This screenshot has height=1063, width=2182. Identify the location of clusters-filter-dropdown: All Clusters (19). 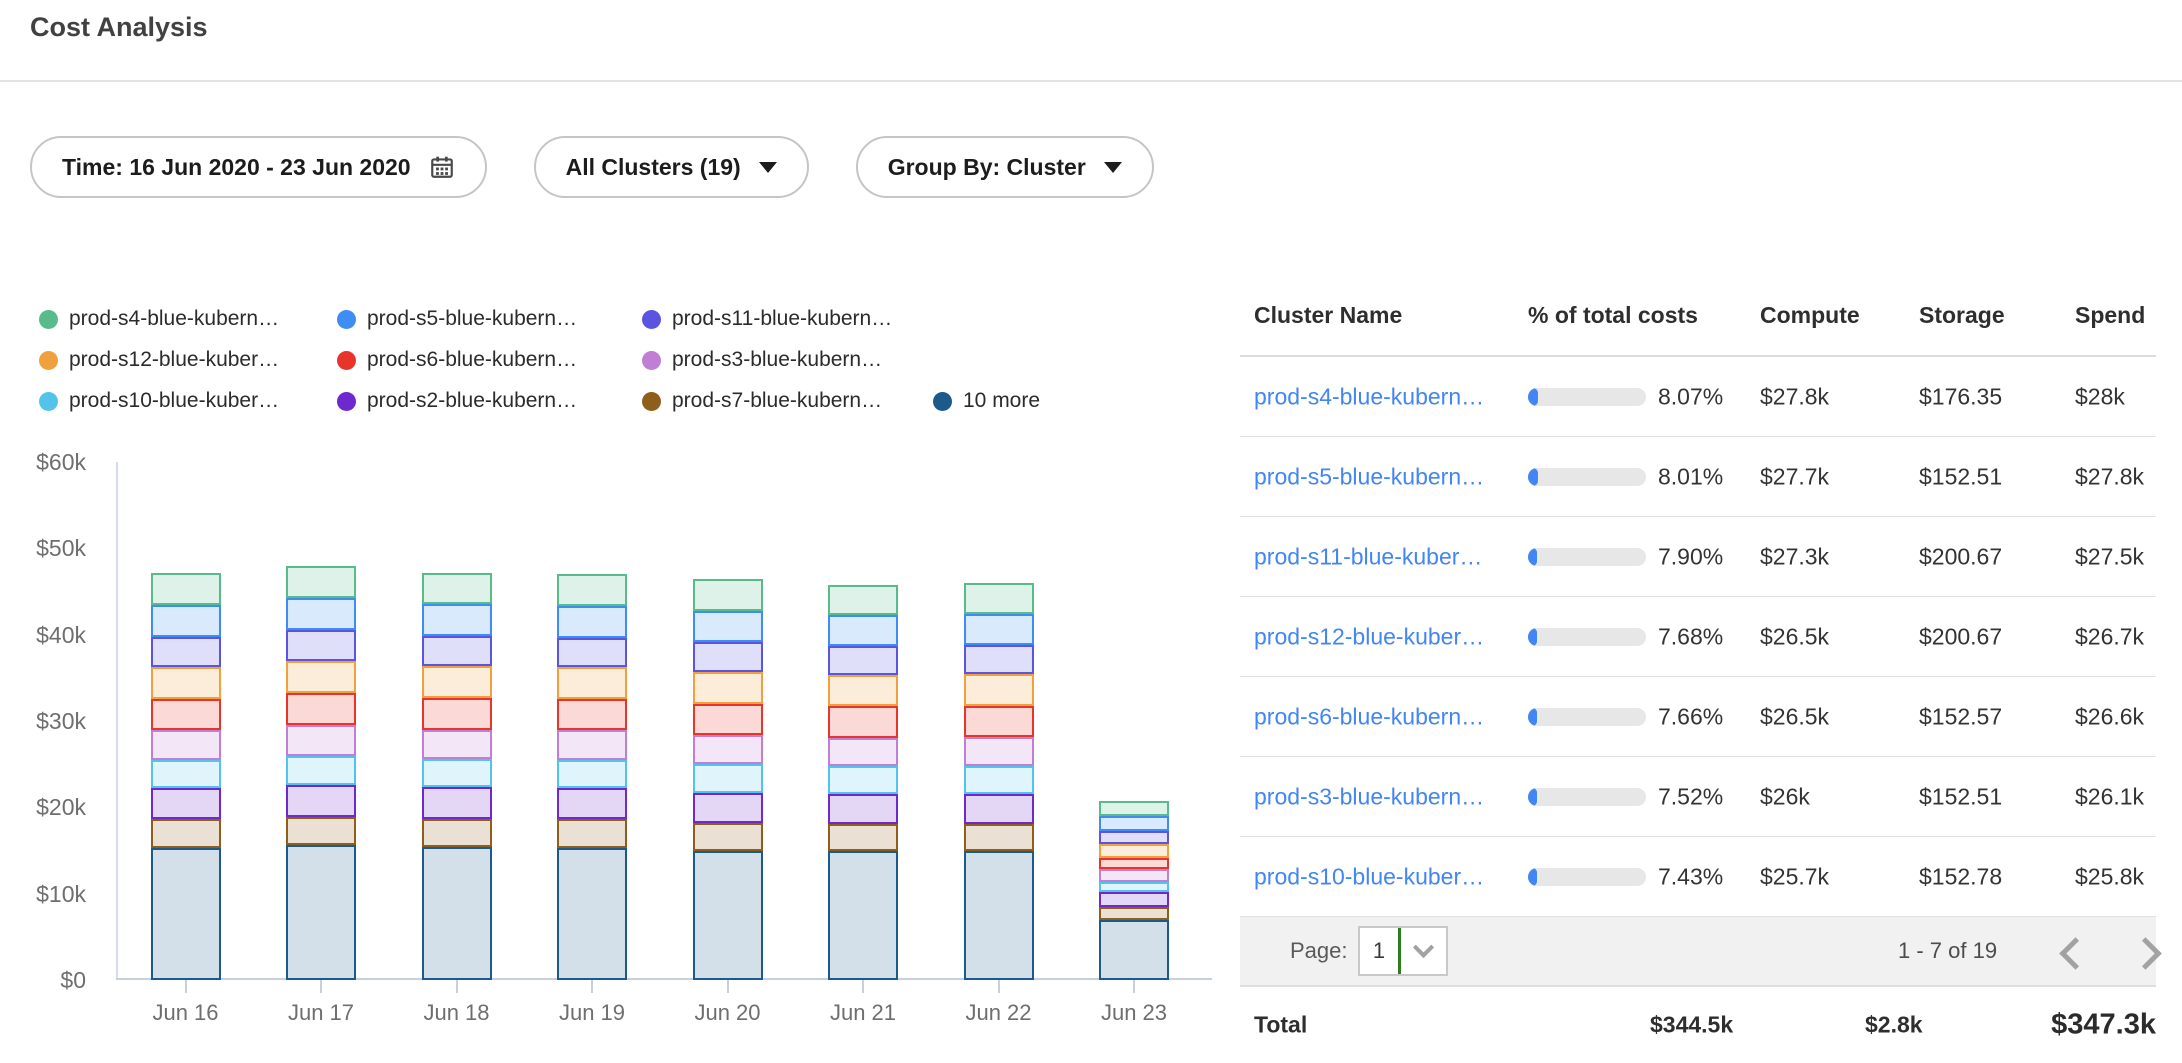
(671, 167).